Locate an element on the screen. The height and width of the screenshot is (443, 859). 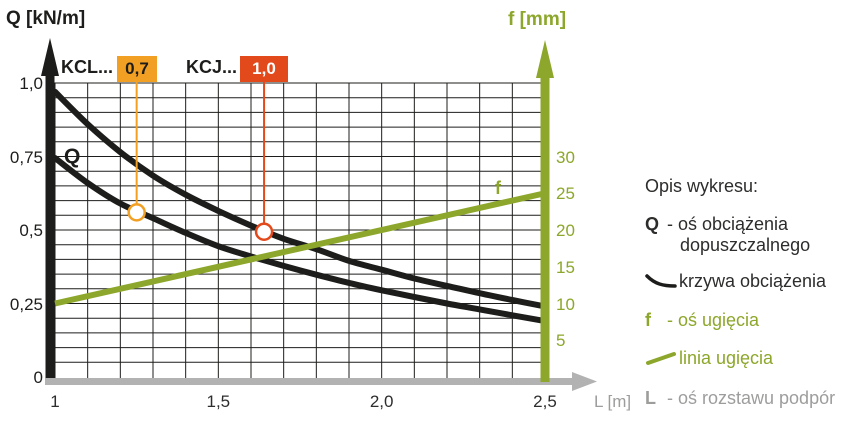
legend-item-f-axis: f - oś ugięcia is located at coordinates (702, 320).